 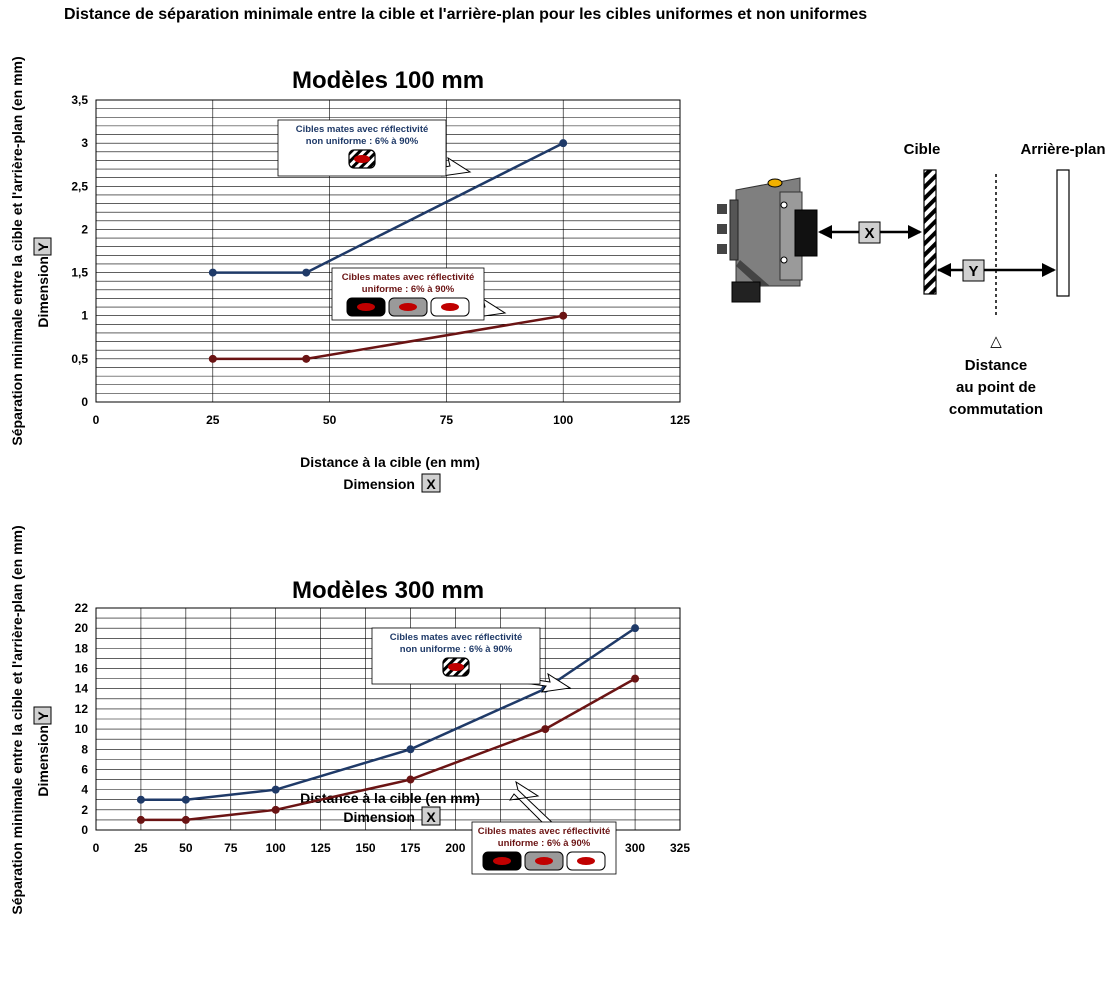 I want to click on y-tick-label: 6, so click(x=84, y=769).